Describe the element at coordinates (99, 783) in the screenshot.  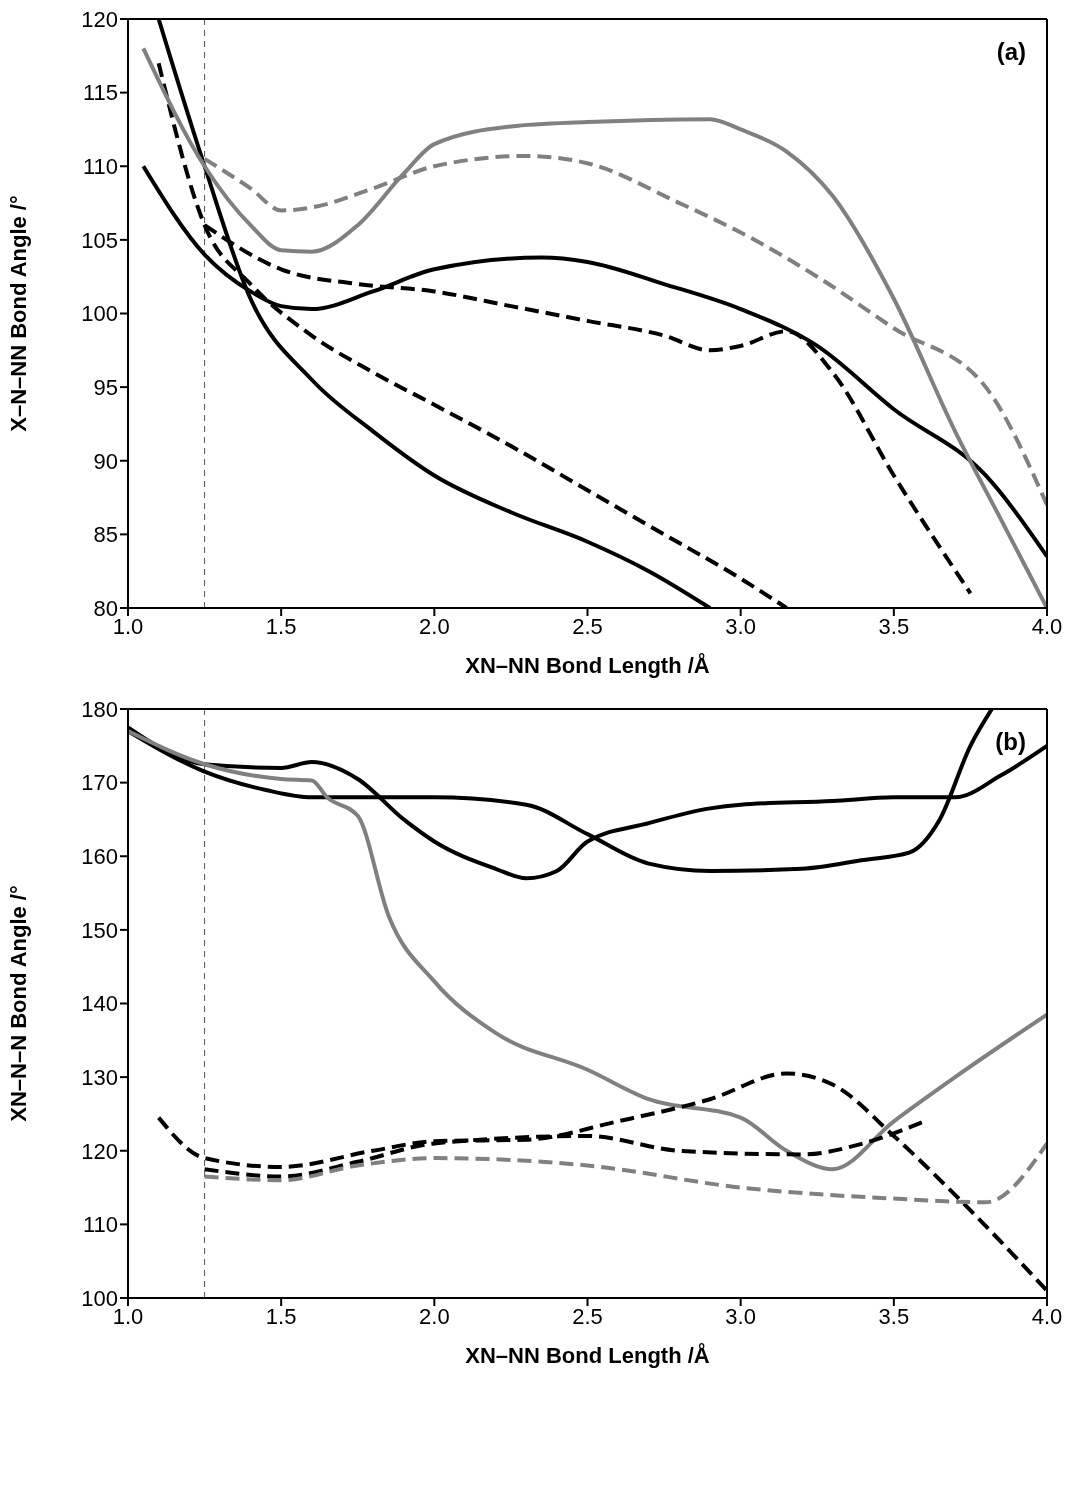
I see `y-tick-label: 170` at that location.